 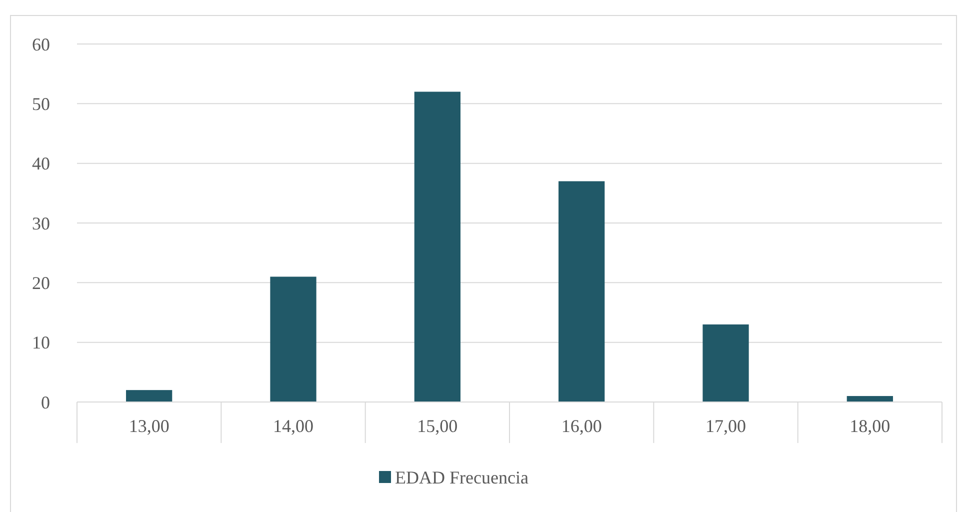 I want to click on legend-label: EDAD Frecuencia, so click(x=461, y=477).